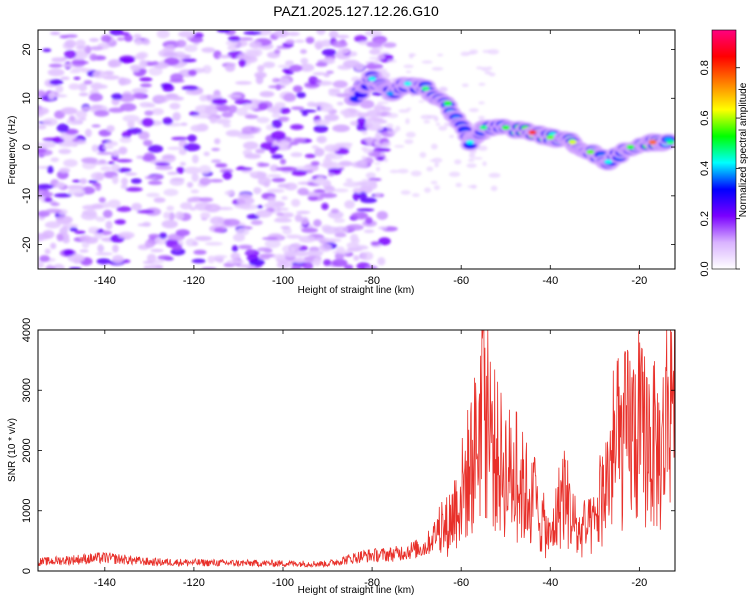  Describe the element at coordinates (461, 281) in the screenshot. I see `x-tick-label: -60` at that location.